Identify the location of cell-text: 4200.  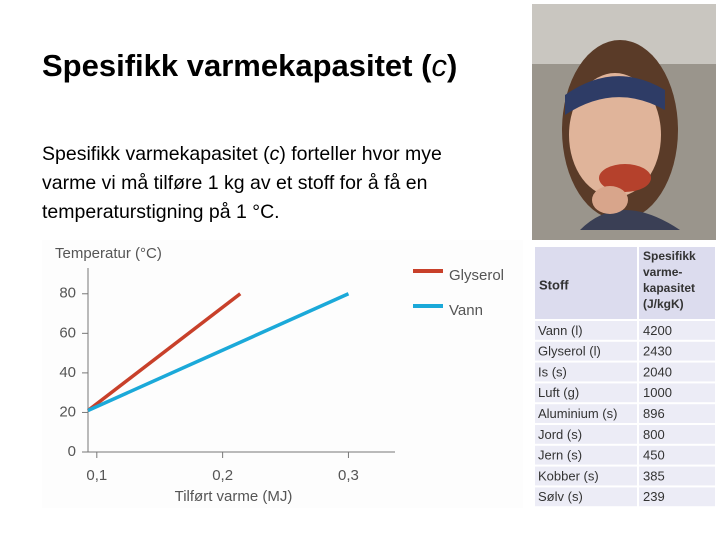
(657, 330).